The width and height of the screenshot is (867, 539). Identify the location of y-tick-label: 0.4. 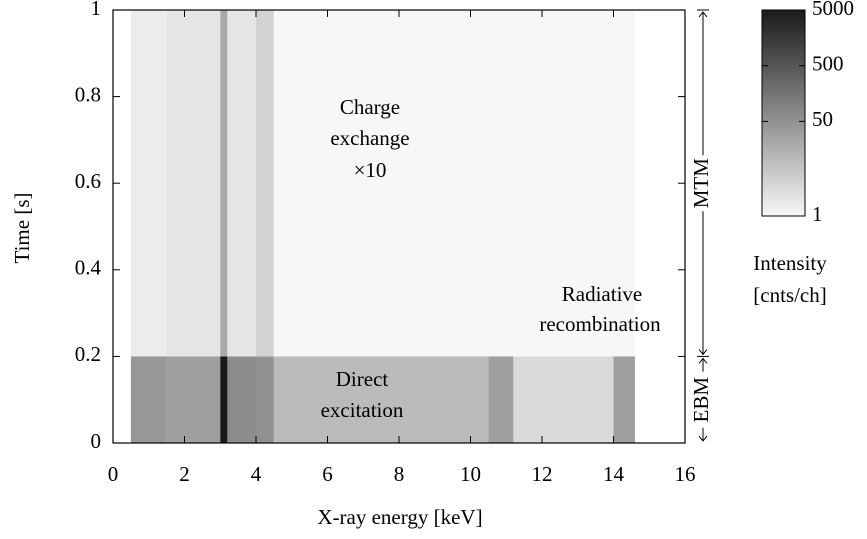
(88, 268).